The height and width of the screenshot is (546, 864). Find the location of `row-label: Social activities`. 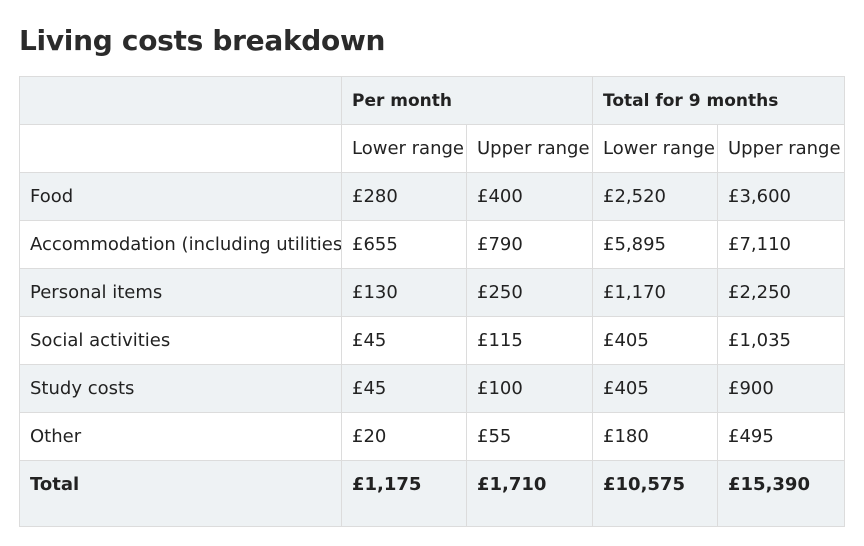

row-label: Social activities is located at coordinates (180, 340).